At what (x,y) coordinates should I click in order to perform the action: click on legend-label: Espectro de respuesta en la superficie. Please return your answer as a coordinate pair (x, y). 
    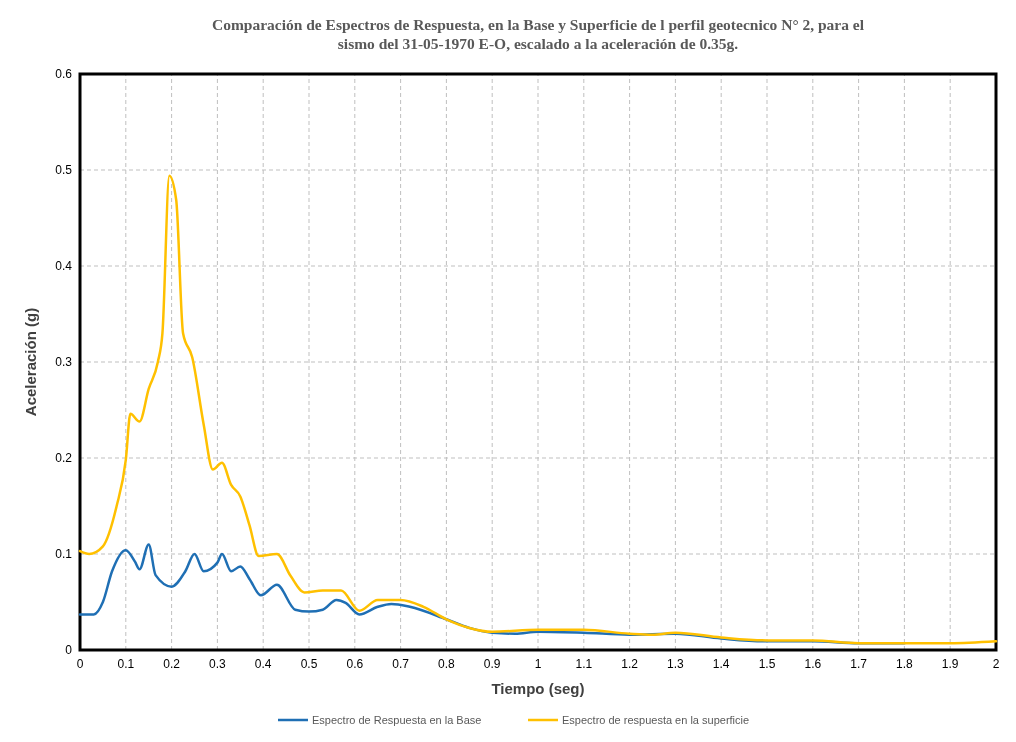
    Looking at the image, I should click on (656, 720).